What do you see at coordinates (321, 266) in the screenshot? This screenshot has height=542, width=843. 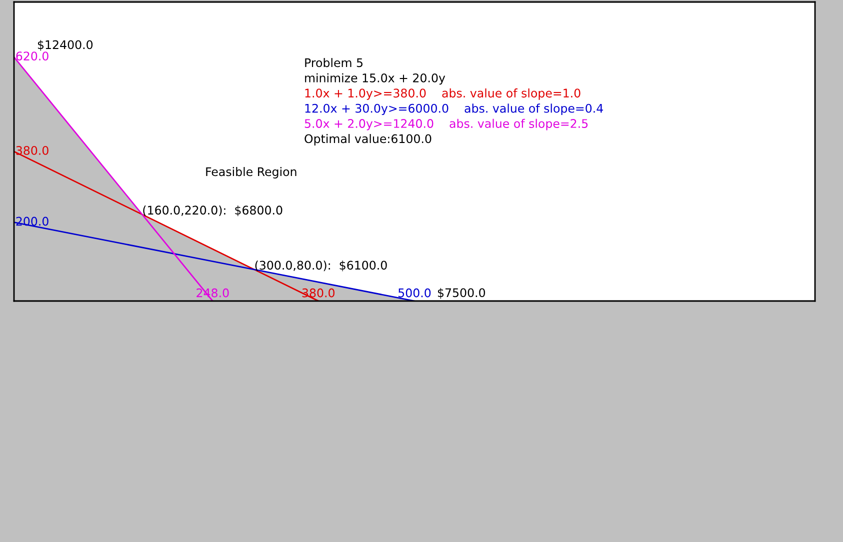 I see `annotation: (300.0,80.0): $6100.0` at bounding box center [321, 266].